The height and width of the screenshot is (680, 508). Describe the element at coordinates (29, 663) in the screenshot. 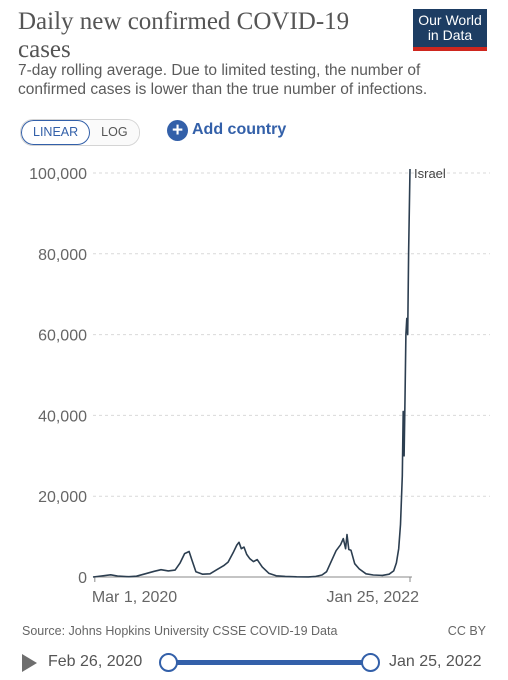

I see `play-icon` at that location.